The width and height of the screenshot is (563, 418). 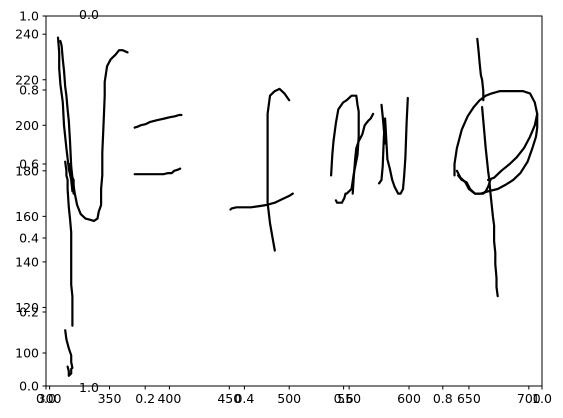 I want to click on y-tick-label: 140, so click(x=27, y=261).